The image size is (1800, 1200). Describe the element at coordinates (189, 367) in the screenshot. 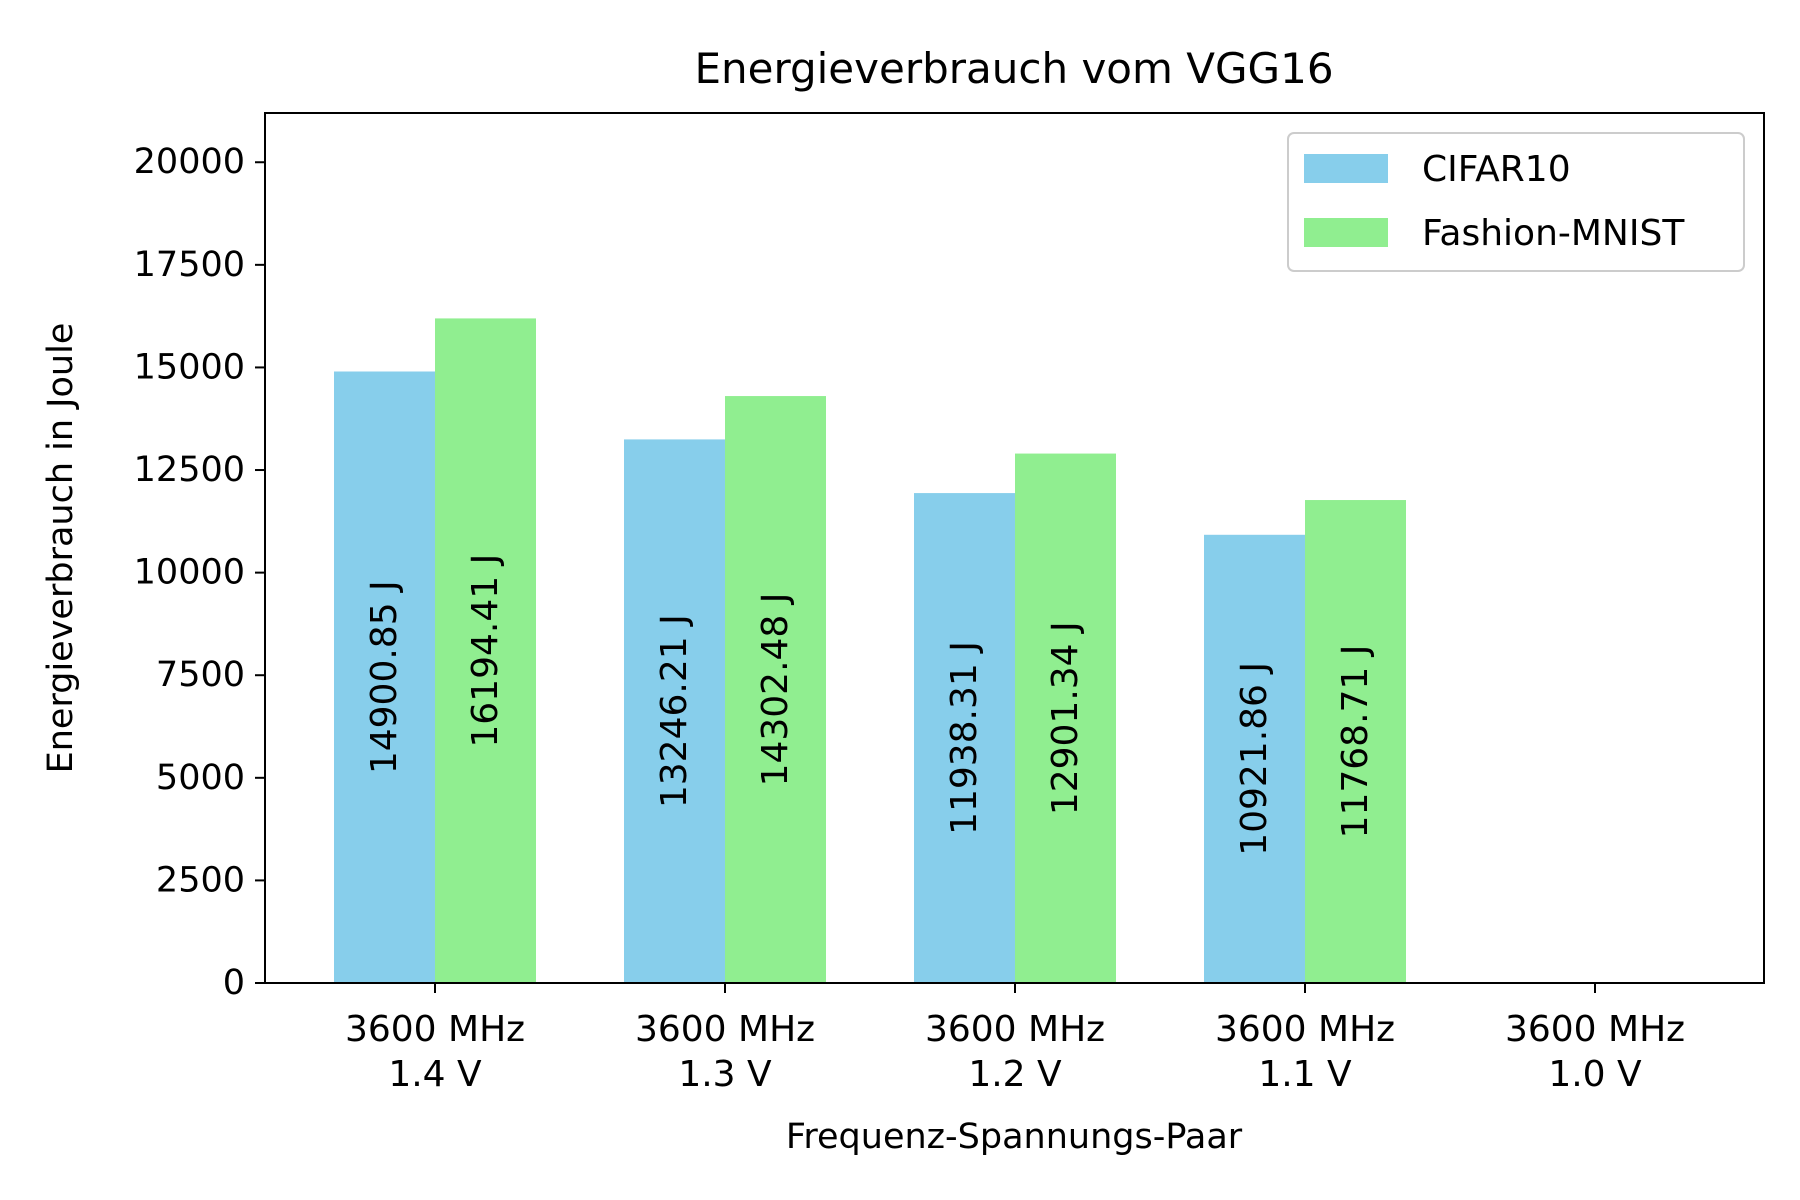

I see `y-tick-label-15000: 15000` at that location.